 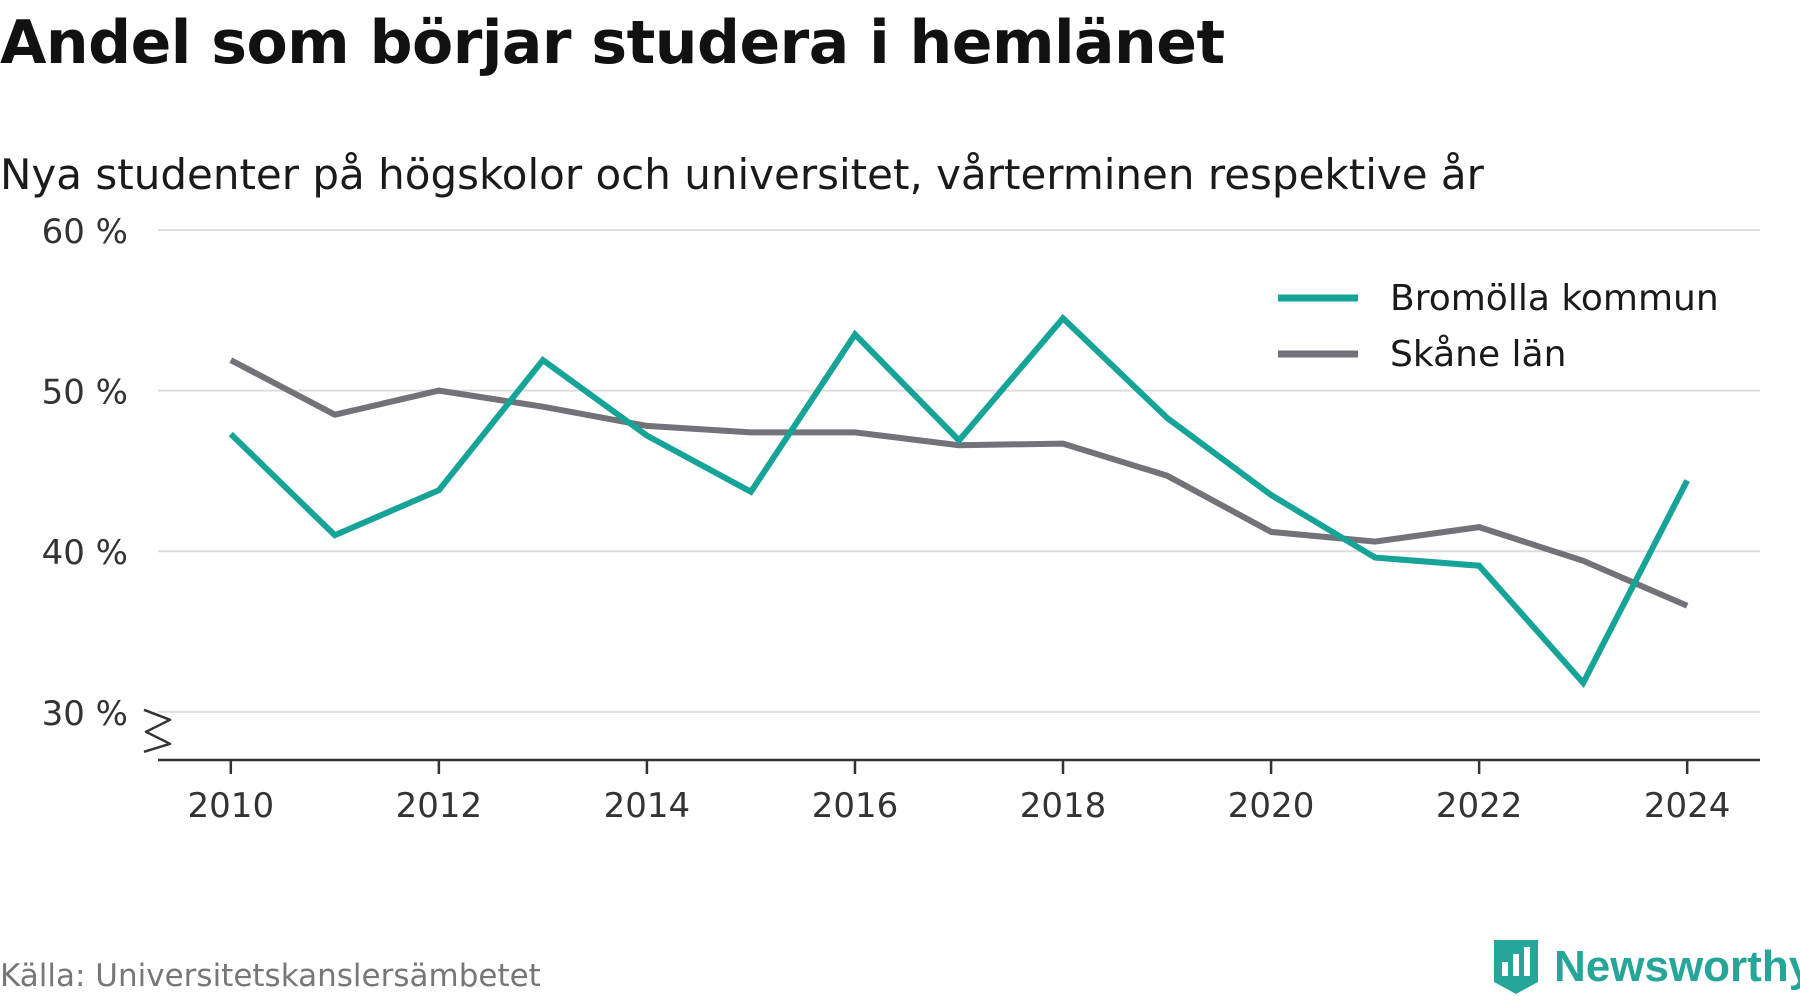 I want to click on x-tick-label: 2014, so click(x=647, y=806).